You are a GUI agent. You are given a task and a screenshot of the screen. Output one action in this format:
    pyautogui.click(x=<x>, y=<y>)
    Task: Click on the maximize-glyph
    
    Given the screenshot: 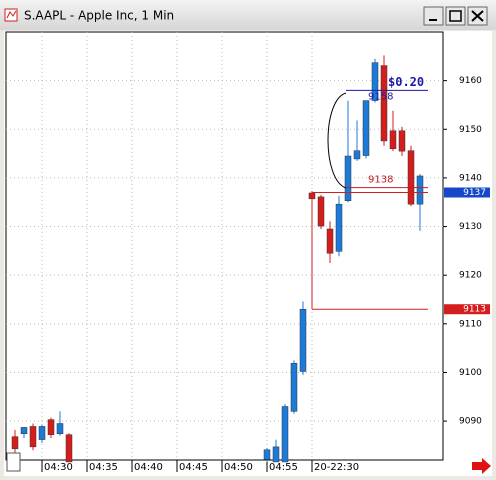 What is the action you would take?
    pyautogui.click(x=455, y=16)
    